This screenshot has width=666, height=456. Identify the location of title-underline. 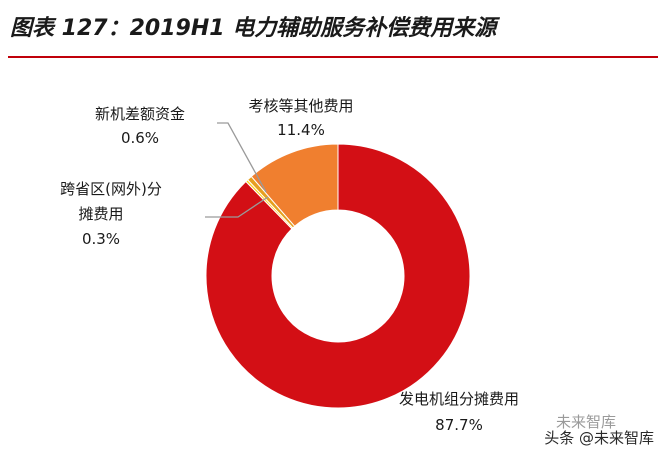
(333, 57).